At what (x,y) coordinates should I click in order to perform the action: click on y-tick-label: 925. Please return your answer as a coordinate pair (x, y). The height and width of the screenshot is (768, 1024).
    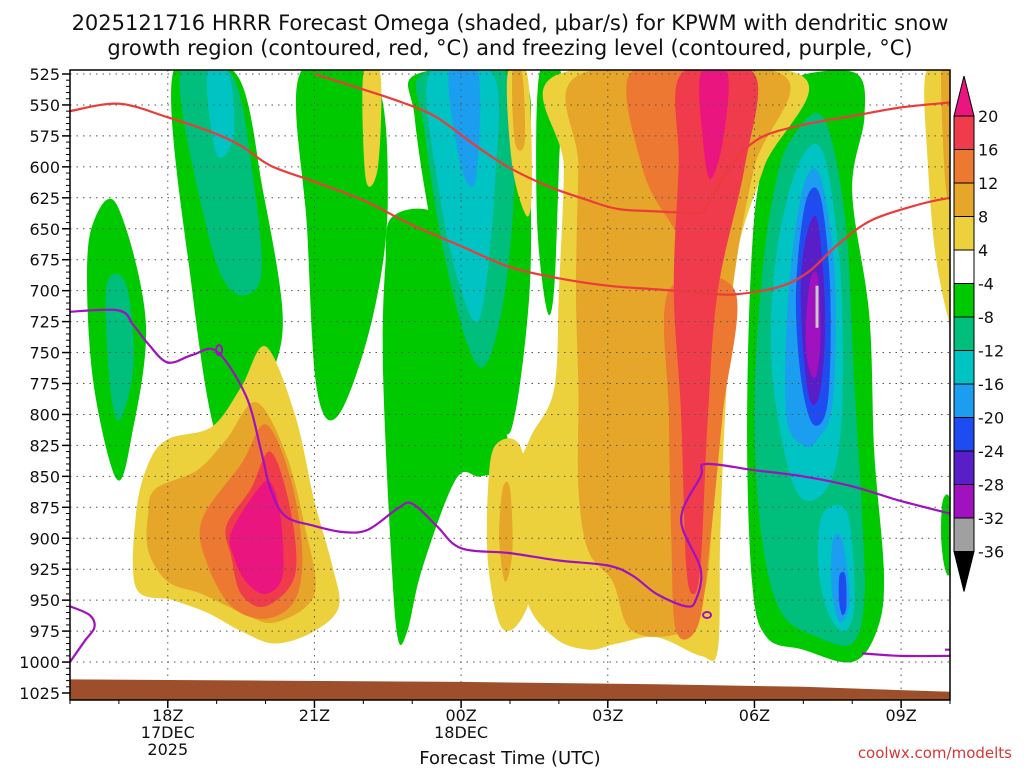
    Looking at the image, I should click on (44, 569).